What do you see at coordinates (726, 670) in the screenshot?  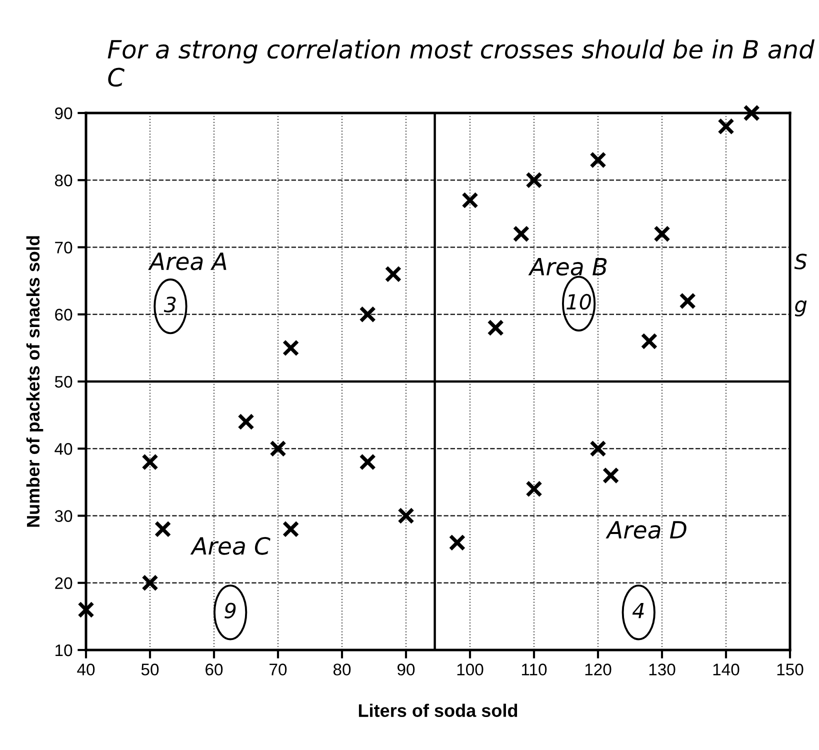 I see `x-tick-label: 140` at bounding box center [726, 670].